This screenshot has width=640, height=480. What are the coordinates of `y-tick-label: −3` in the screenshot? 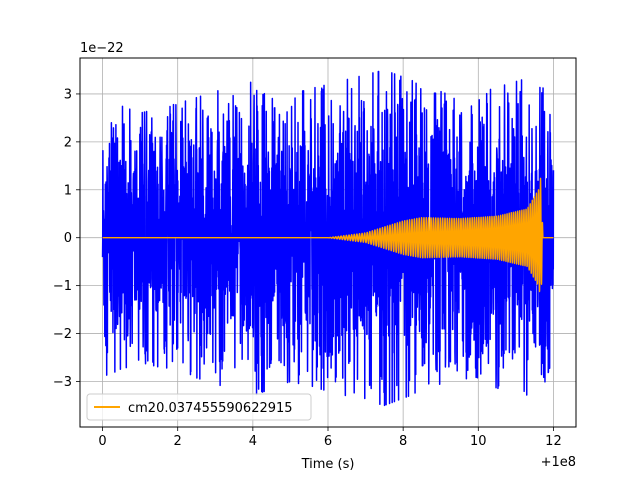 It's located at (62, 382).